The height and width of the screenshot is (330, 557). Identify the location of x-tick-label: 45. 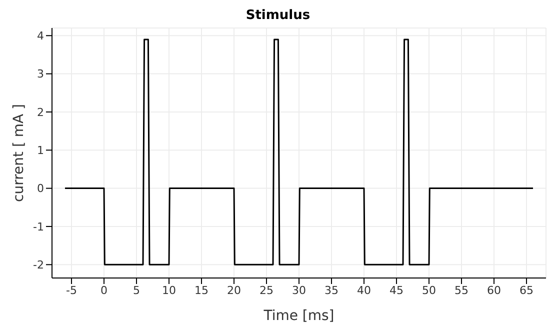
(397, 290).